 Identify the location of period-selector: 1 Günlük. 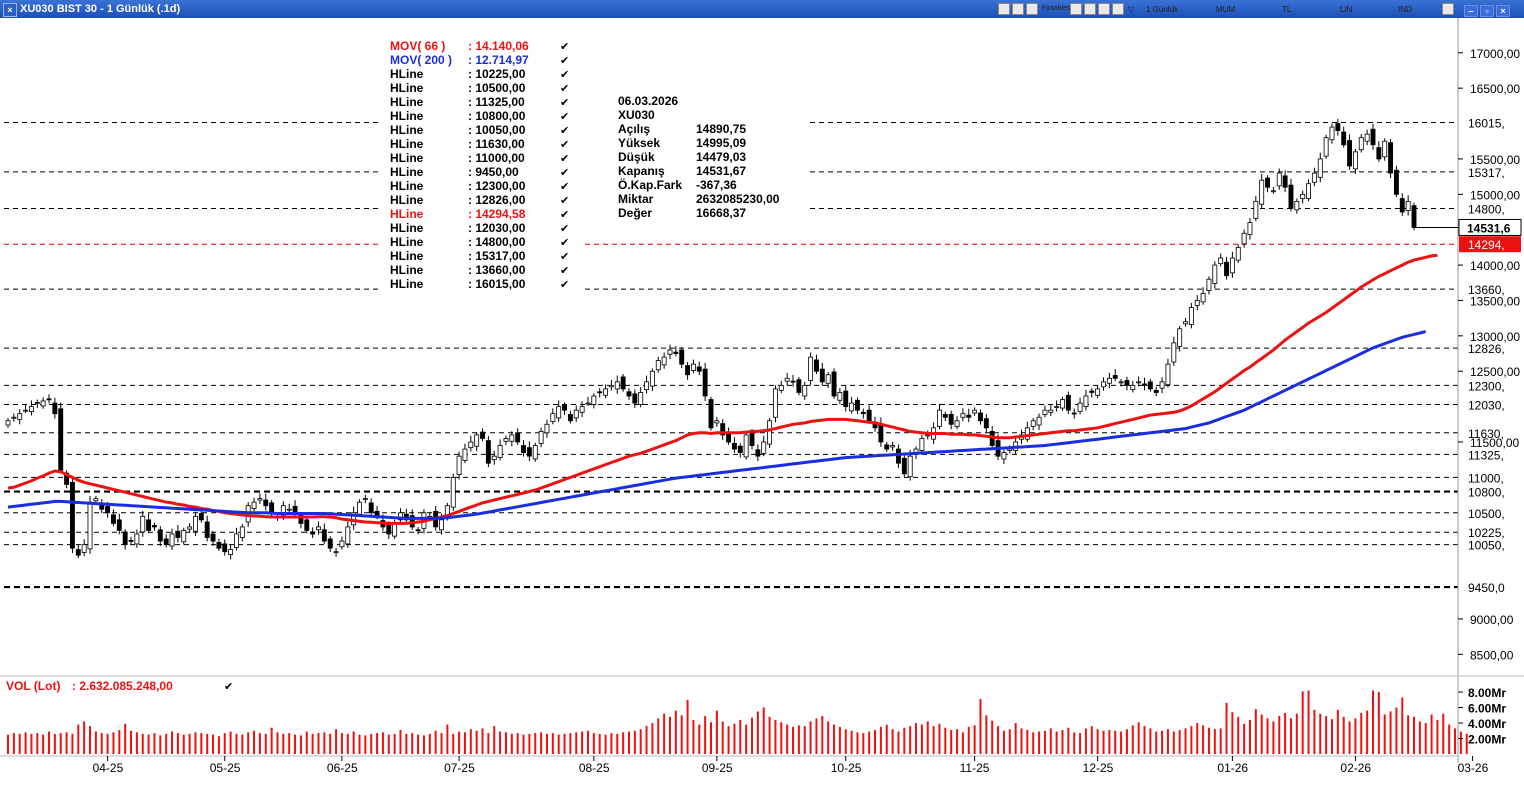
(1162, 9).